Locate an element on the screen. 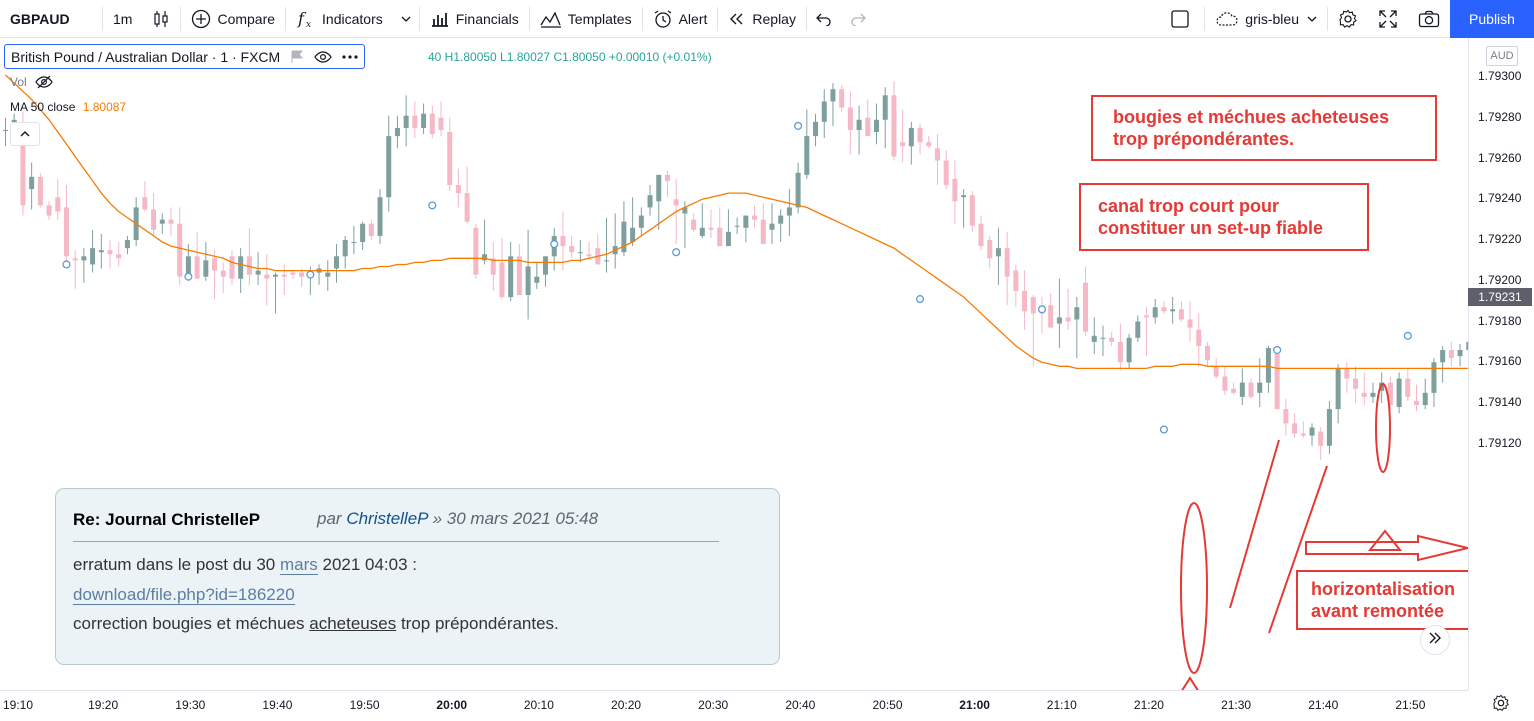 This screenshot has width=1534, height=721. redo-button is located at coordinates (858, 19).